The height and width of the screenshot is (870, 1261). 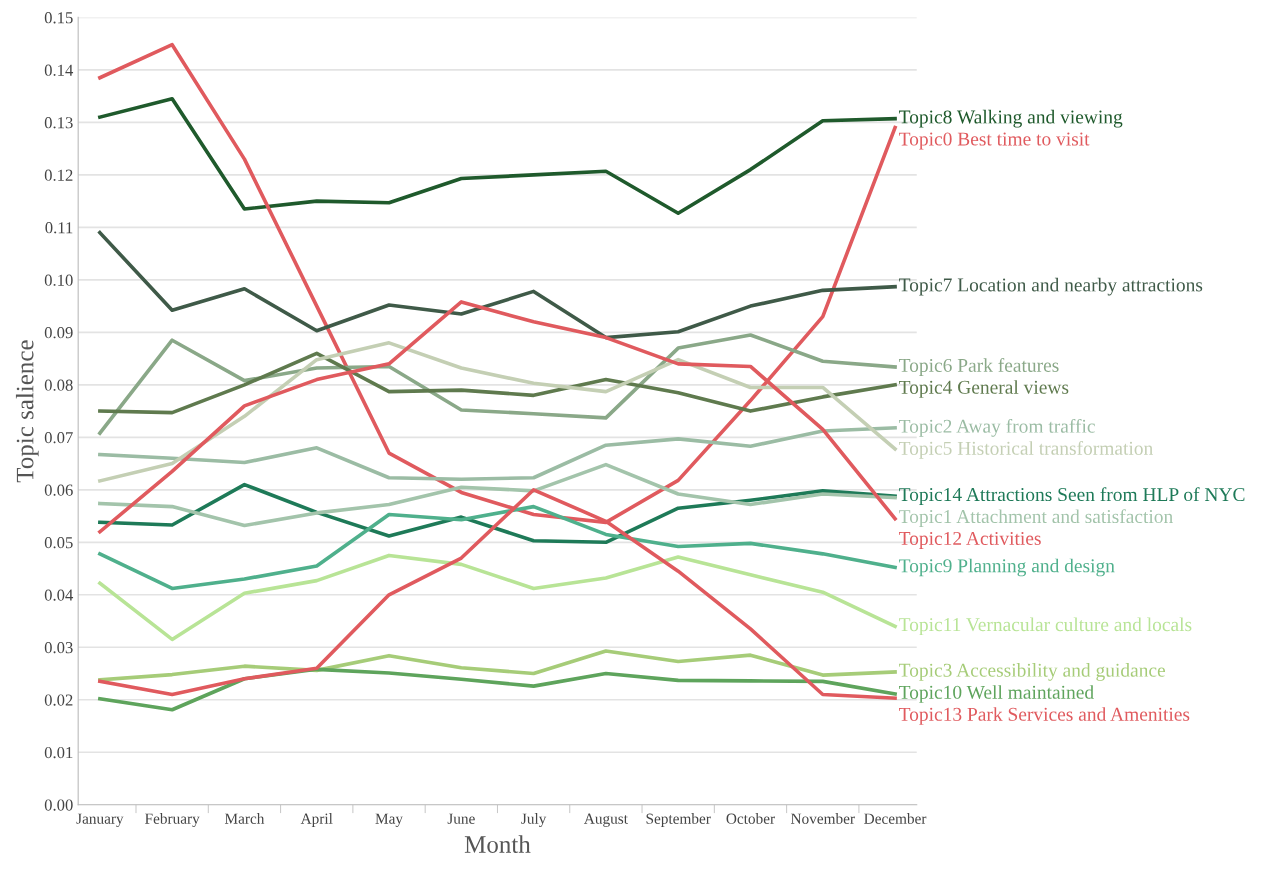 I want to click on y-tick-label: 0.05, so click(x=58, y=543).